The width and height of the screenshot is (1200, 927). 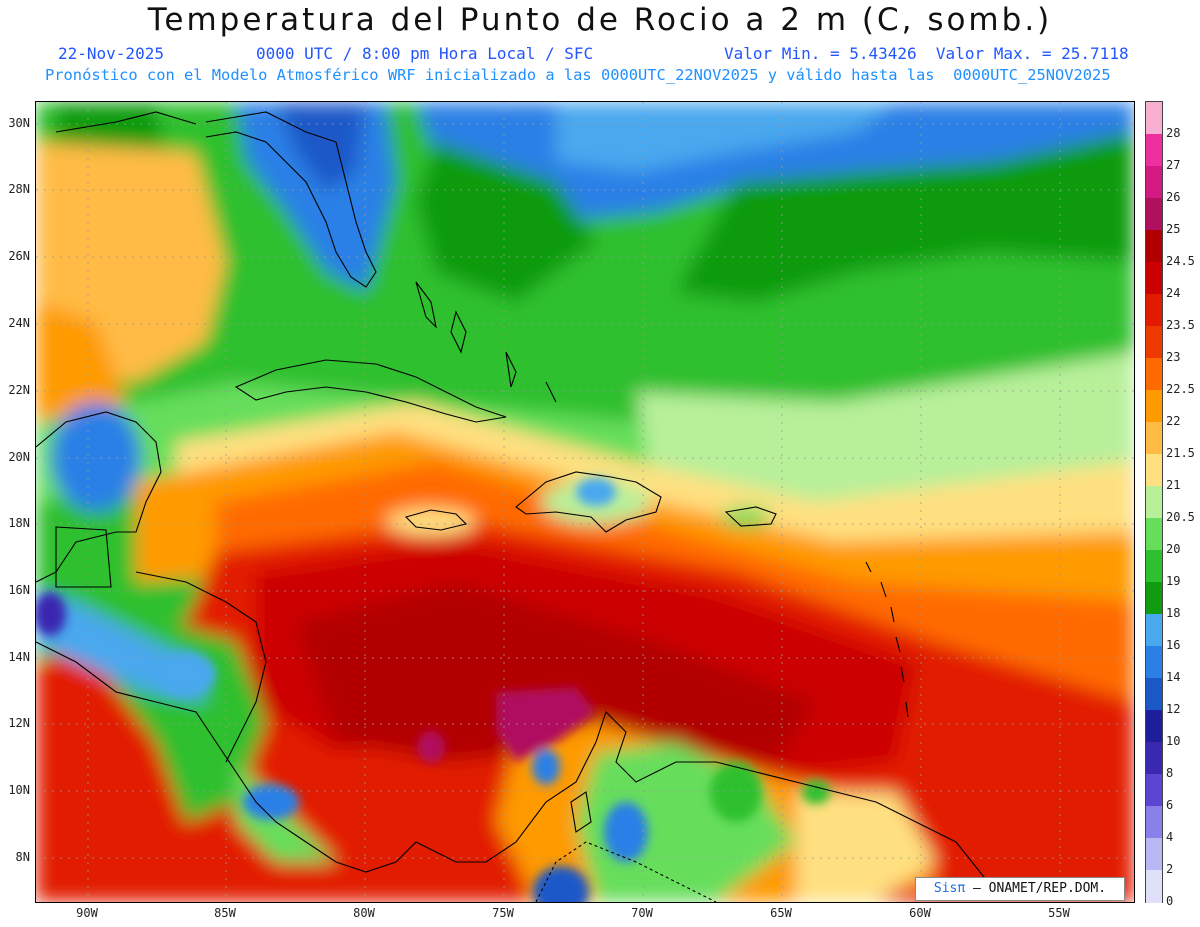 I want to click on colorbar-label: 8, so click(x=1170, y=773).